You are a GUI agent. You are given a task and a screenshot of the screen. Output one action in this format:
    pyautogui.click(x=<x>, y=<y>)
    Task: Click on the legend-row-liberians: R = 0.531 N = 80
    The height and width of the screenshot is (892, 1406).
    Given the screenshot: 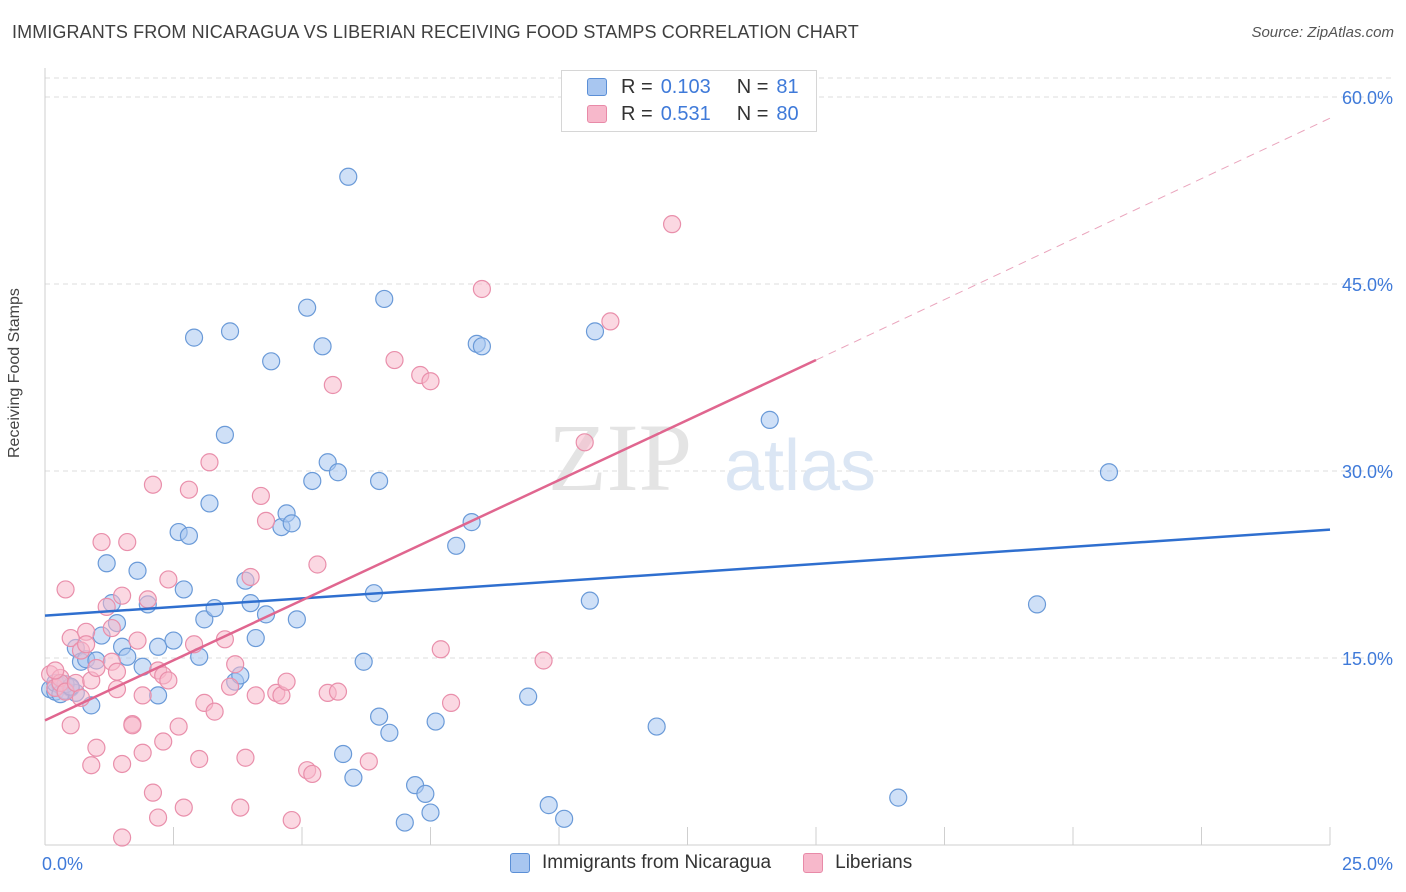 What is the action you would take?
    pyautogui.click(x=713, y=114)
    